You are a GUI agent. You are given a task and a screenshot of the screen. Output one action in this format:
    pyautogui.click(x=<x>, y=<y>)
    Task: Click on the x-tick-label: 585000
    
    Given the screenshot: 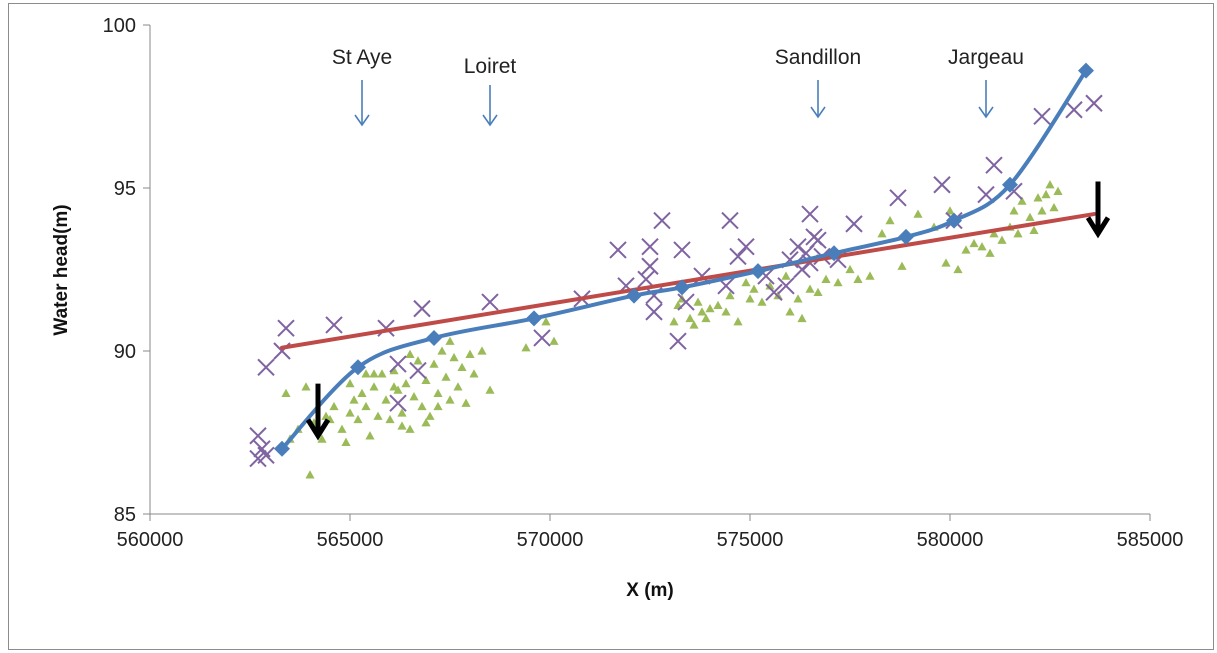 What is the action you would take?
    pyautogui.click(x=1150, y=540)
    